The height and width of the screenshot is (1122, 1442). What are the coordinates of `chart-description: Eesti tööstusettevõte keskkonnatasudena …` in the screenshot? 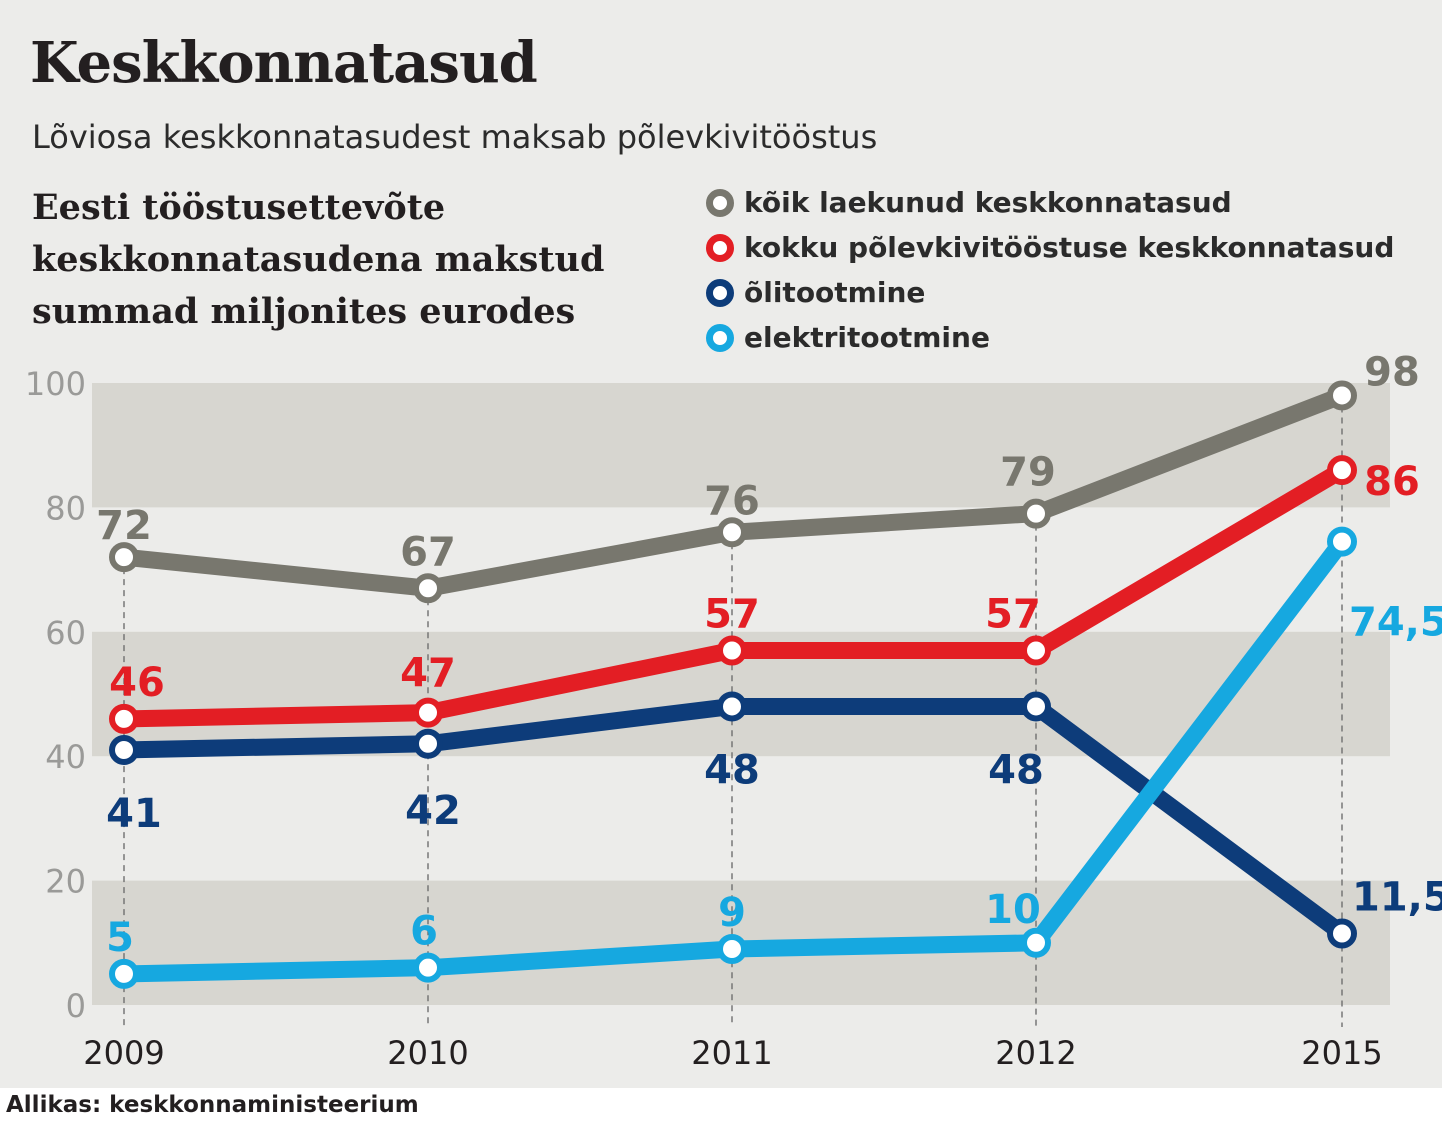 It's located at (352, 260).